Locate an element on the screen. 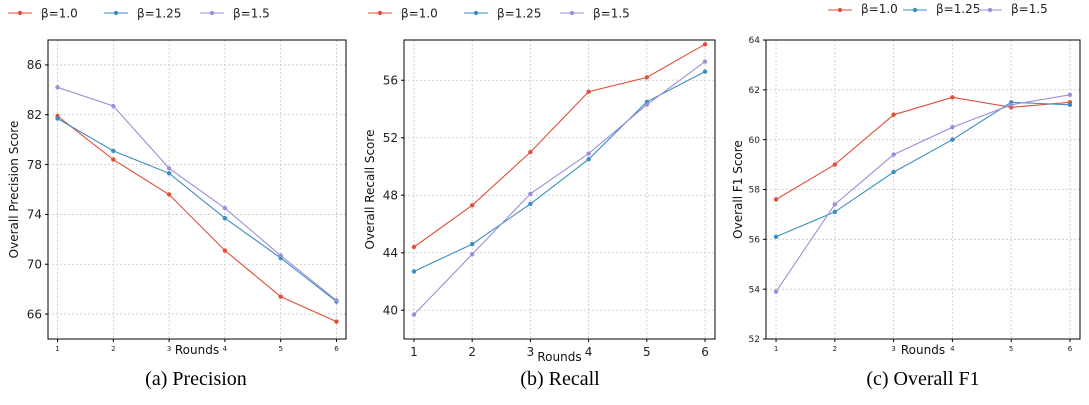 Image resolution: width=1089 pixels, height=405 pixels. x-tick-label: 1 is located at coordinates (57, 349).